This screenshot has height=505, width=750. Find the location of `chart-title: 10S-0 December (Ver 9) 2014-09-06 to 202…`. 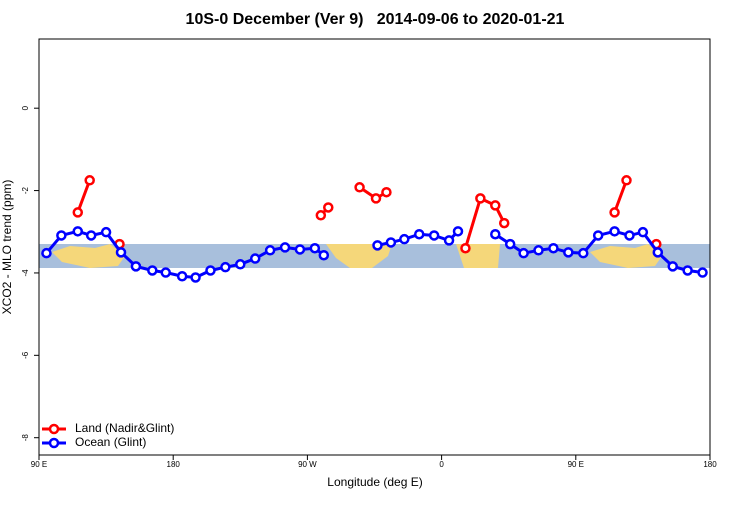

chart-title: 10S-0 December (Ver 9) 2014-09-06 to 202… is located at coordinates (375, 19).